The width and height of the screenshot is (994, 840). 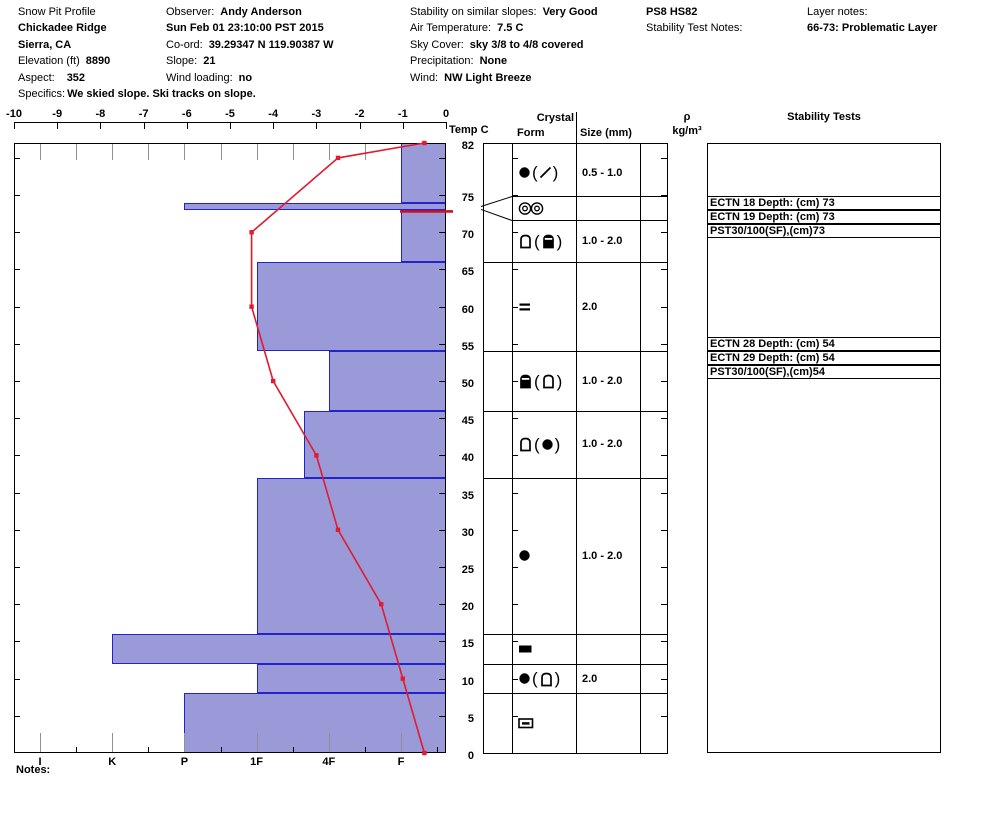 I want to click on thin-layer-bracket-line, so click(x=496, y=201).